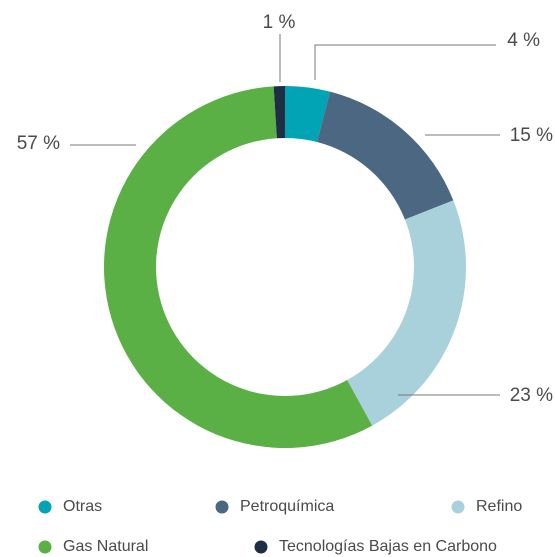  What do you see at coordinates (287, 506) in the screenshot?
I see `legend-label: Petroquímica` at bounding box center [287, 506].